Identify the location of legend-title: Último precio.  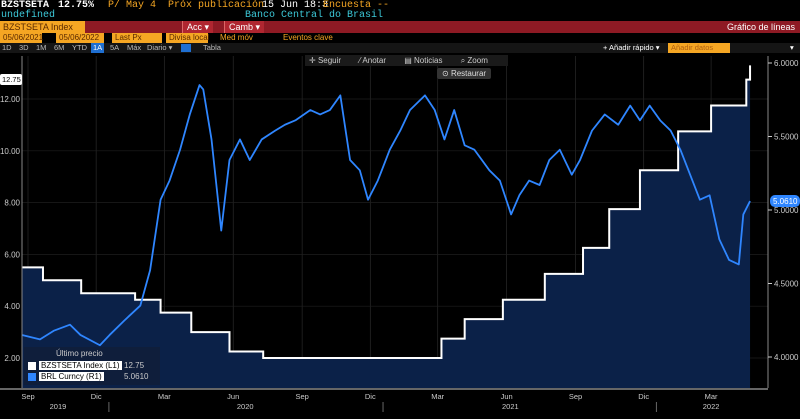
(79, 353).